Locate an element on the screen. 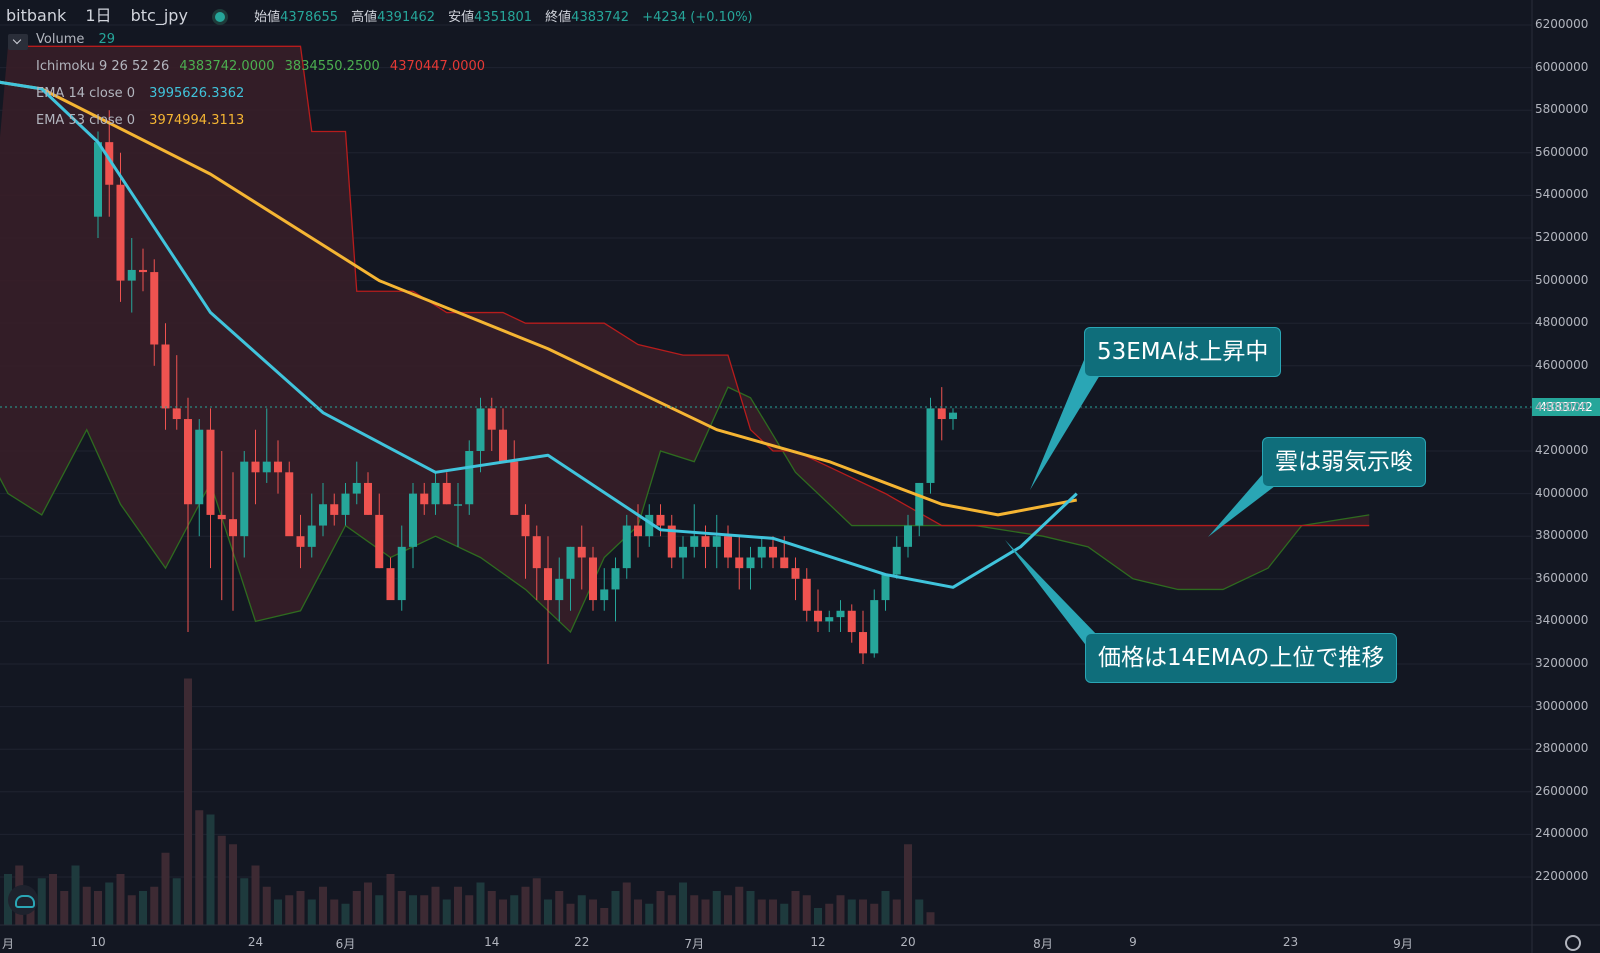 The image size is (1600, 953). settings-gear-icon is located at coordinates (1573, 943).